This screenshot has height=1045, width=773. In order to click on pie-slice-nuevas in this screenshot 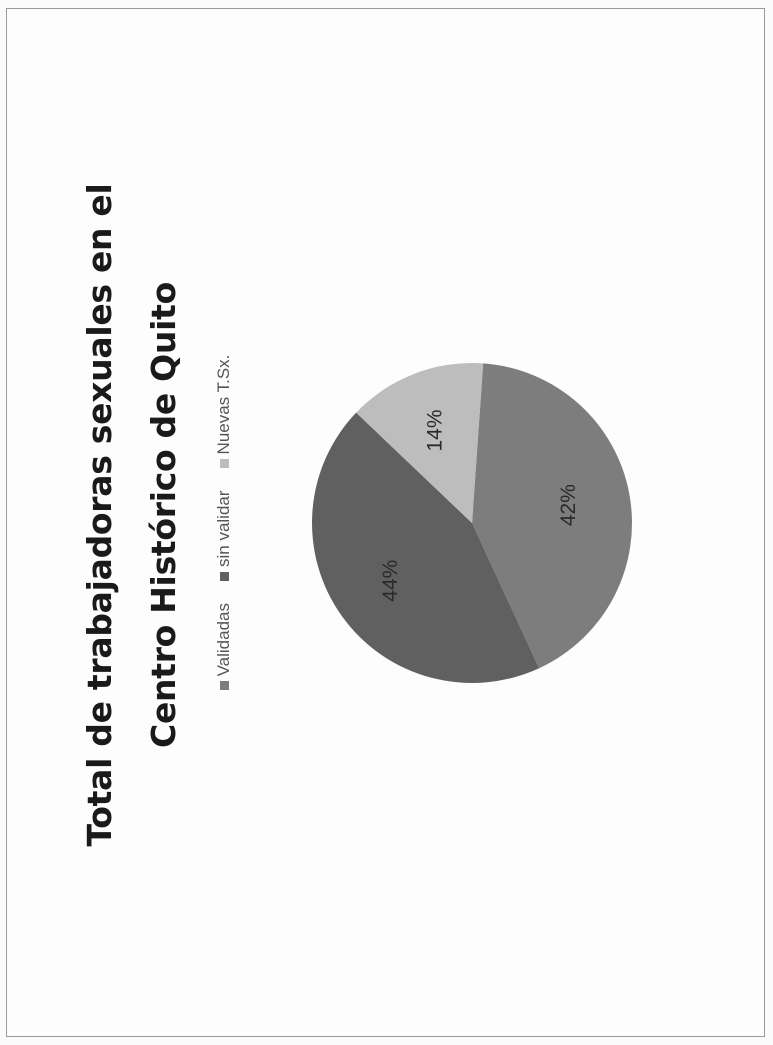, I will do `click(420, 443)`.